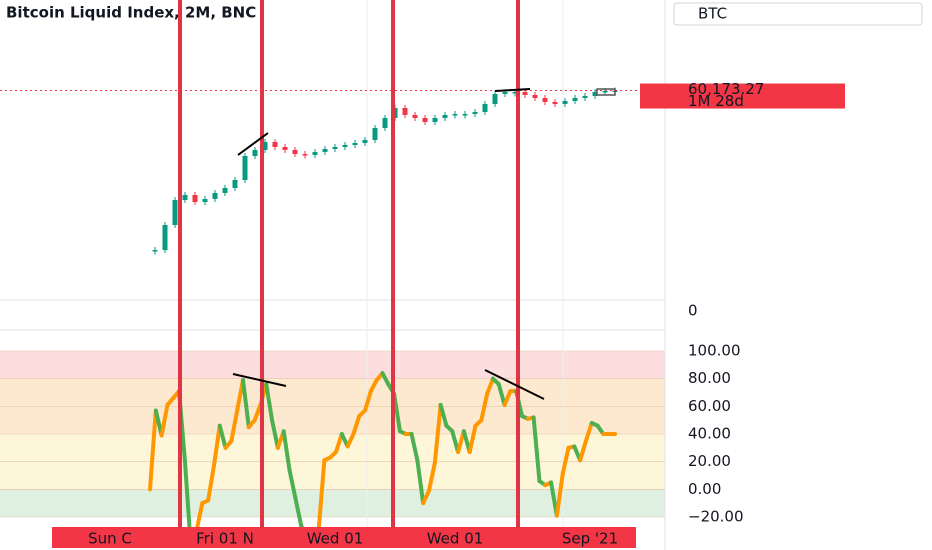  What do you see at coordinates (455, 539) in the screenshot?
I see `time-label: Wed 01` at bounding box center [455, 539].